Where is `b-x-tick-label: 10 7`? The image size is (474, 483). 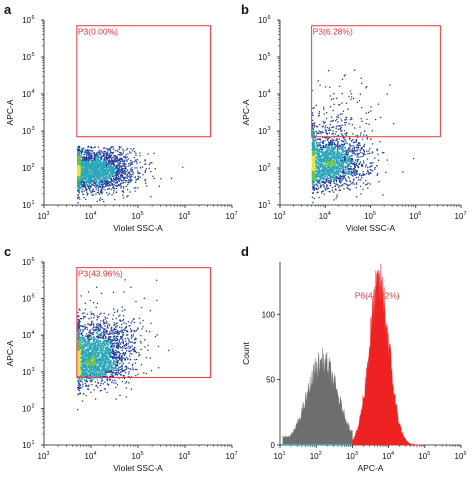
b-x-tick-label: 10 7 is located at coordinates (461, 216).